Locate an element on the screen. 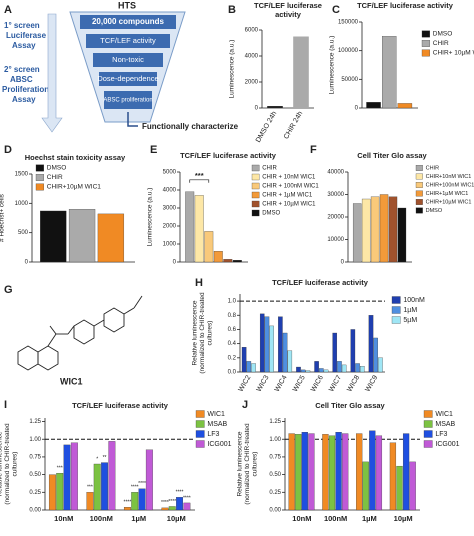  chemical-structure is located at coordinates (80, 333).